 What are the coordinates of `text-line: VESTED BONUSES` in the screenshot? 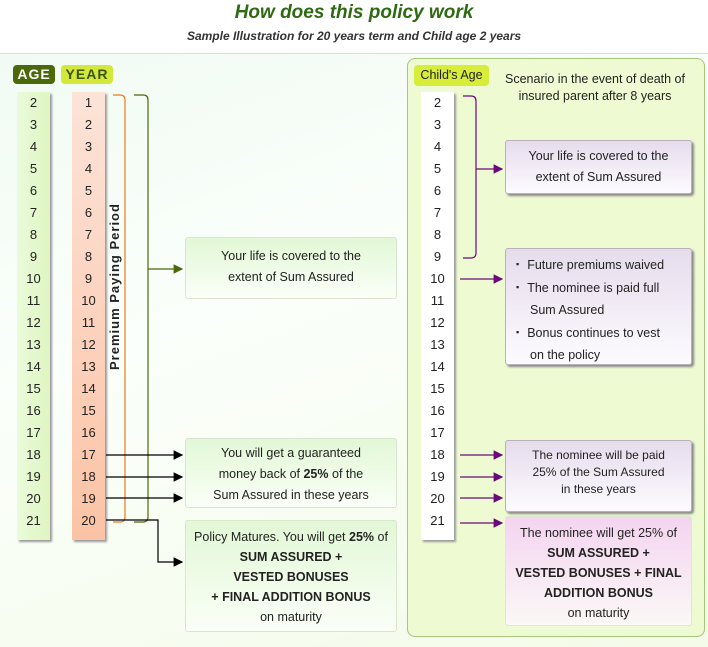 It's located at (291, 577).